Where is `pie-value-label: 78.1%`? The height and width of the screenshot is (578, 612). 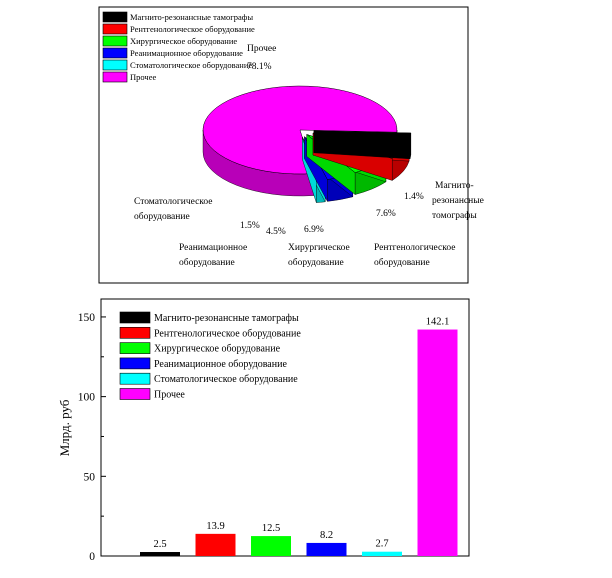 pie-value-label: 78.1% is located at coordinates (259, 67).